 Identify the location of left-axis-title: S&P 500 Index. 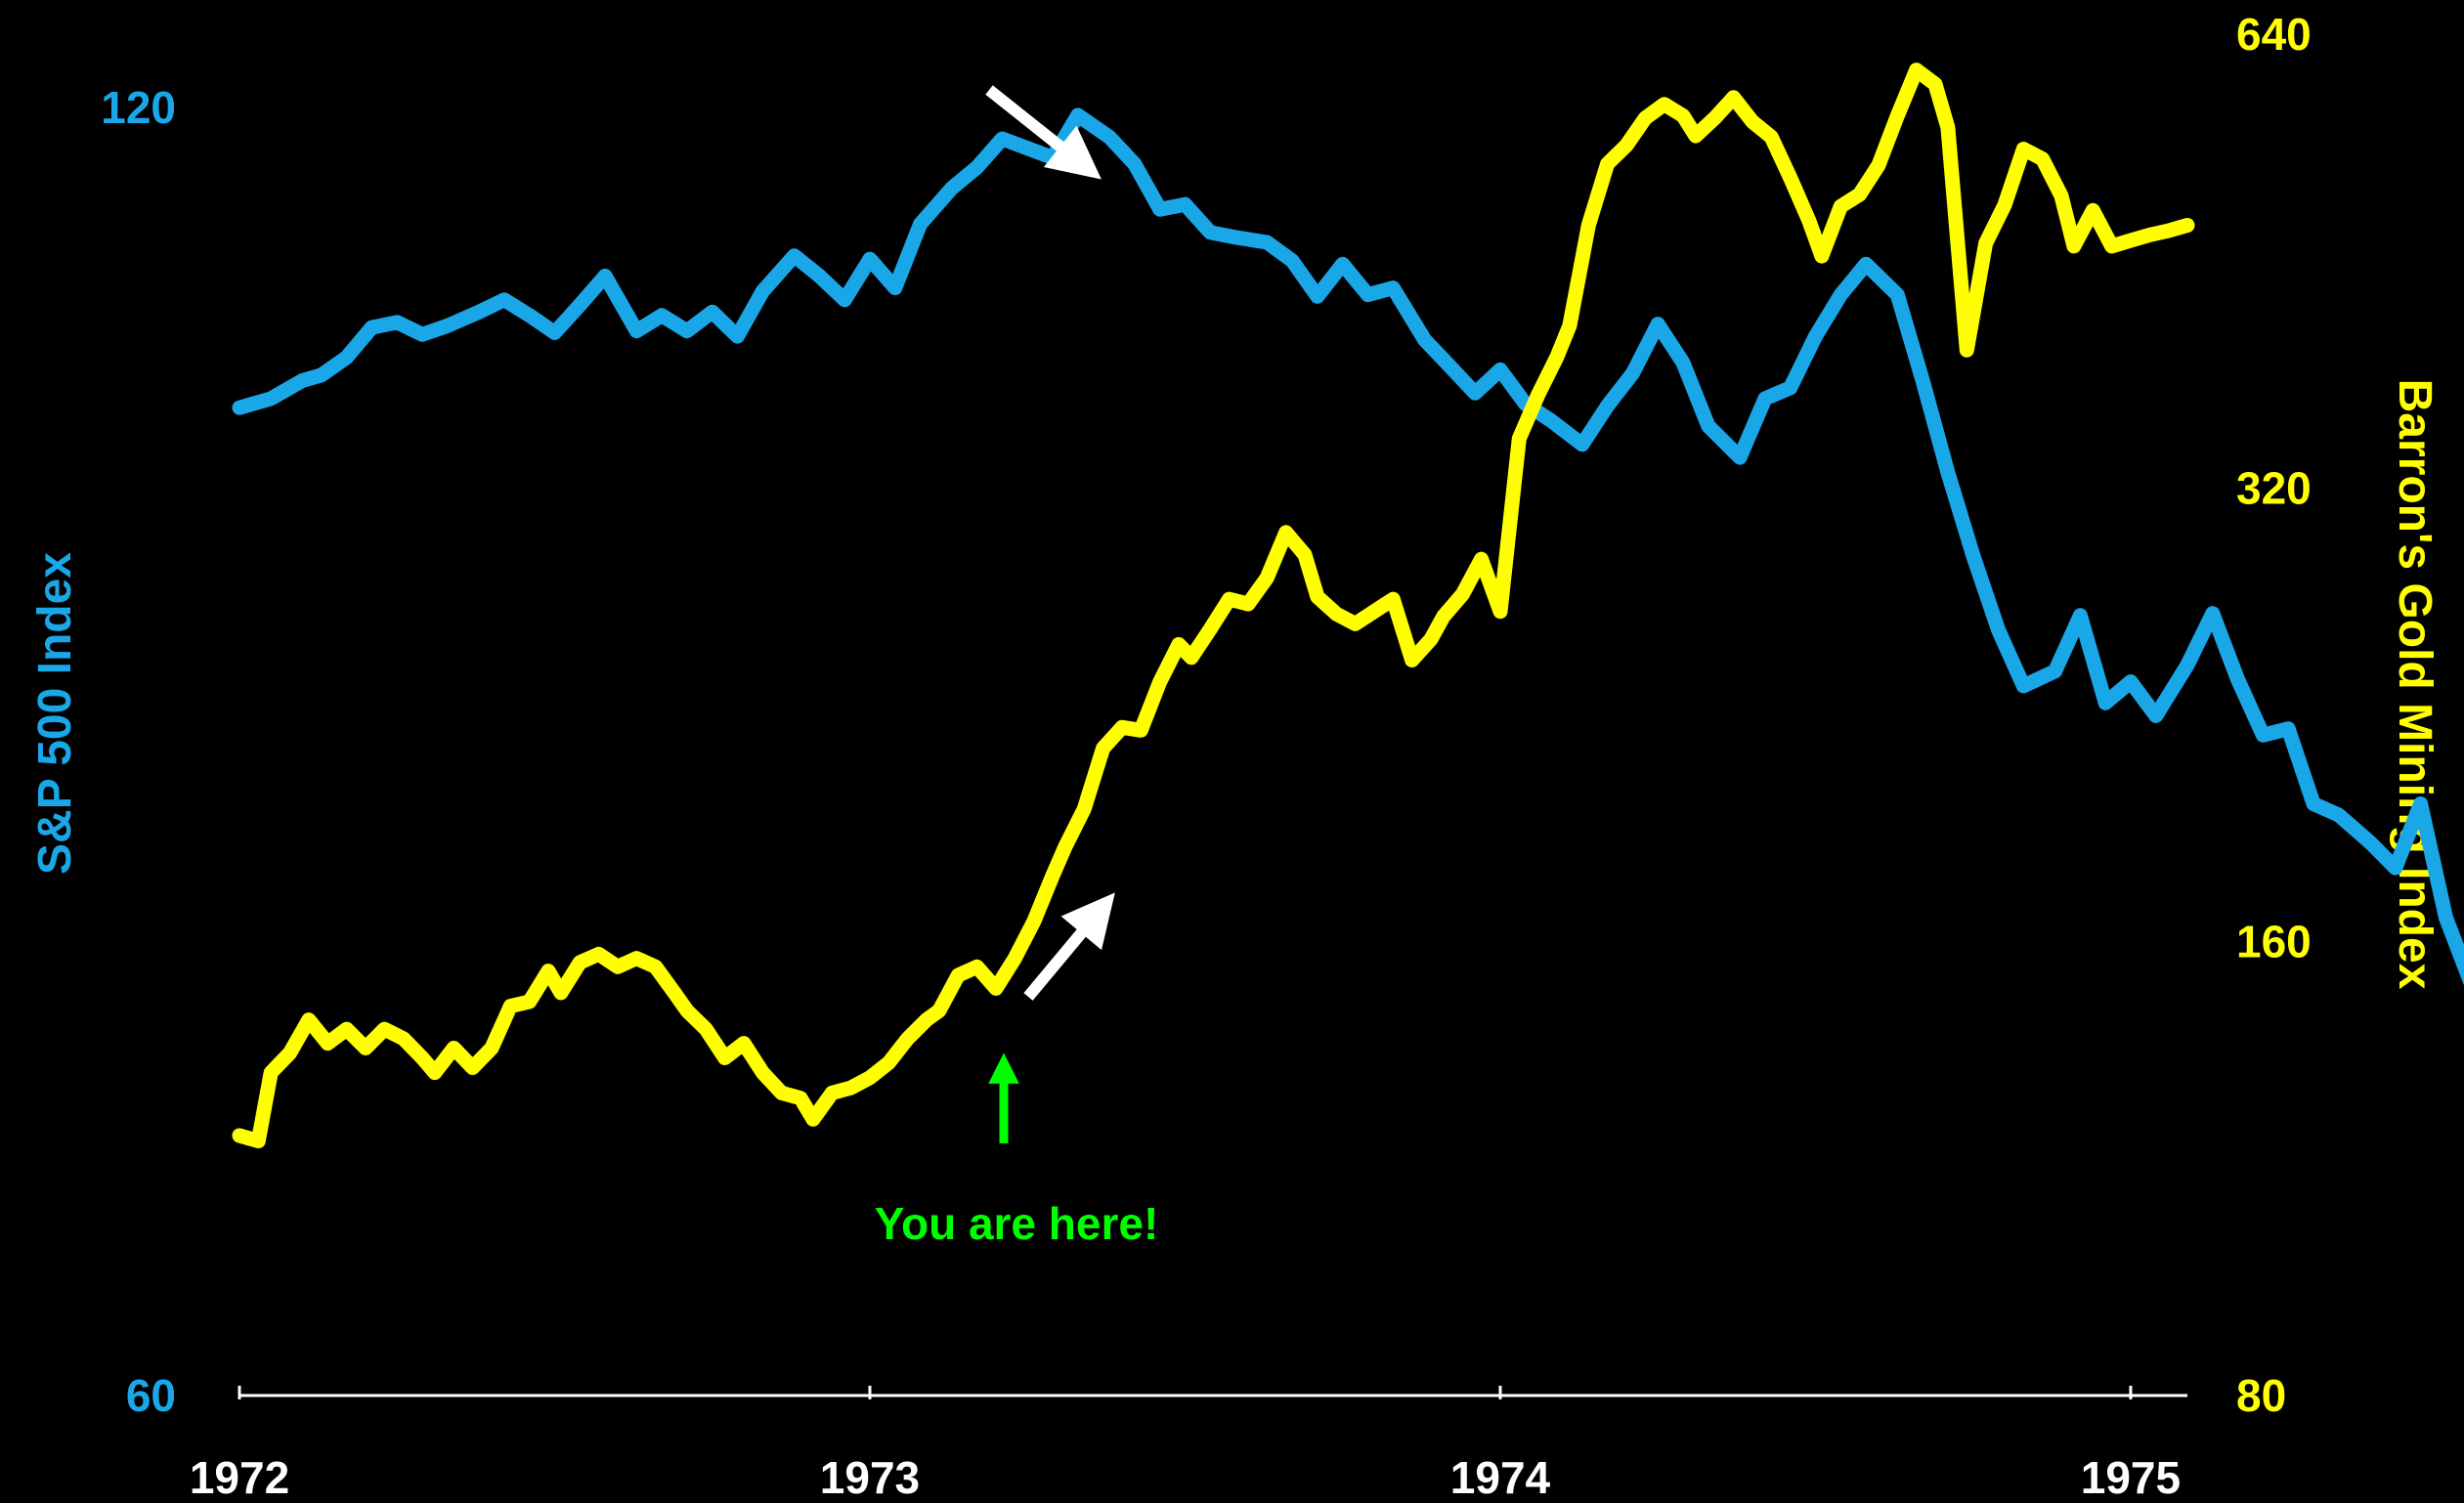
(55, 713).